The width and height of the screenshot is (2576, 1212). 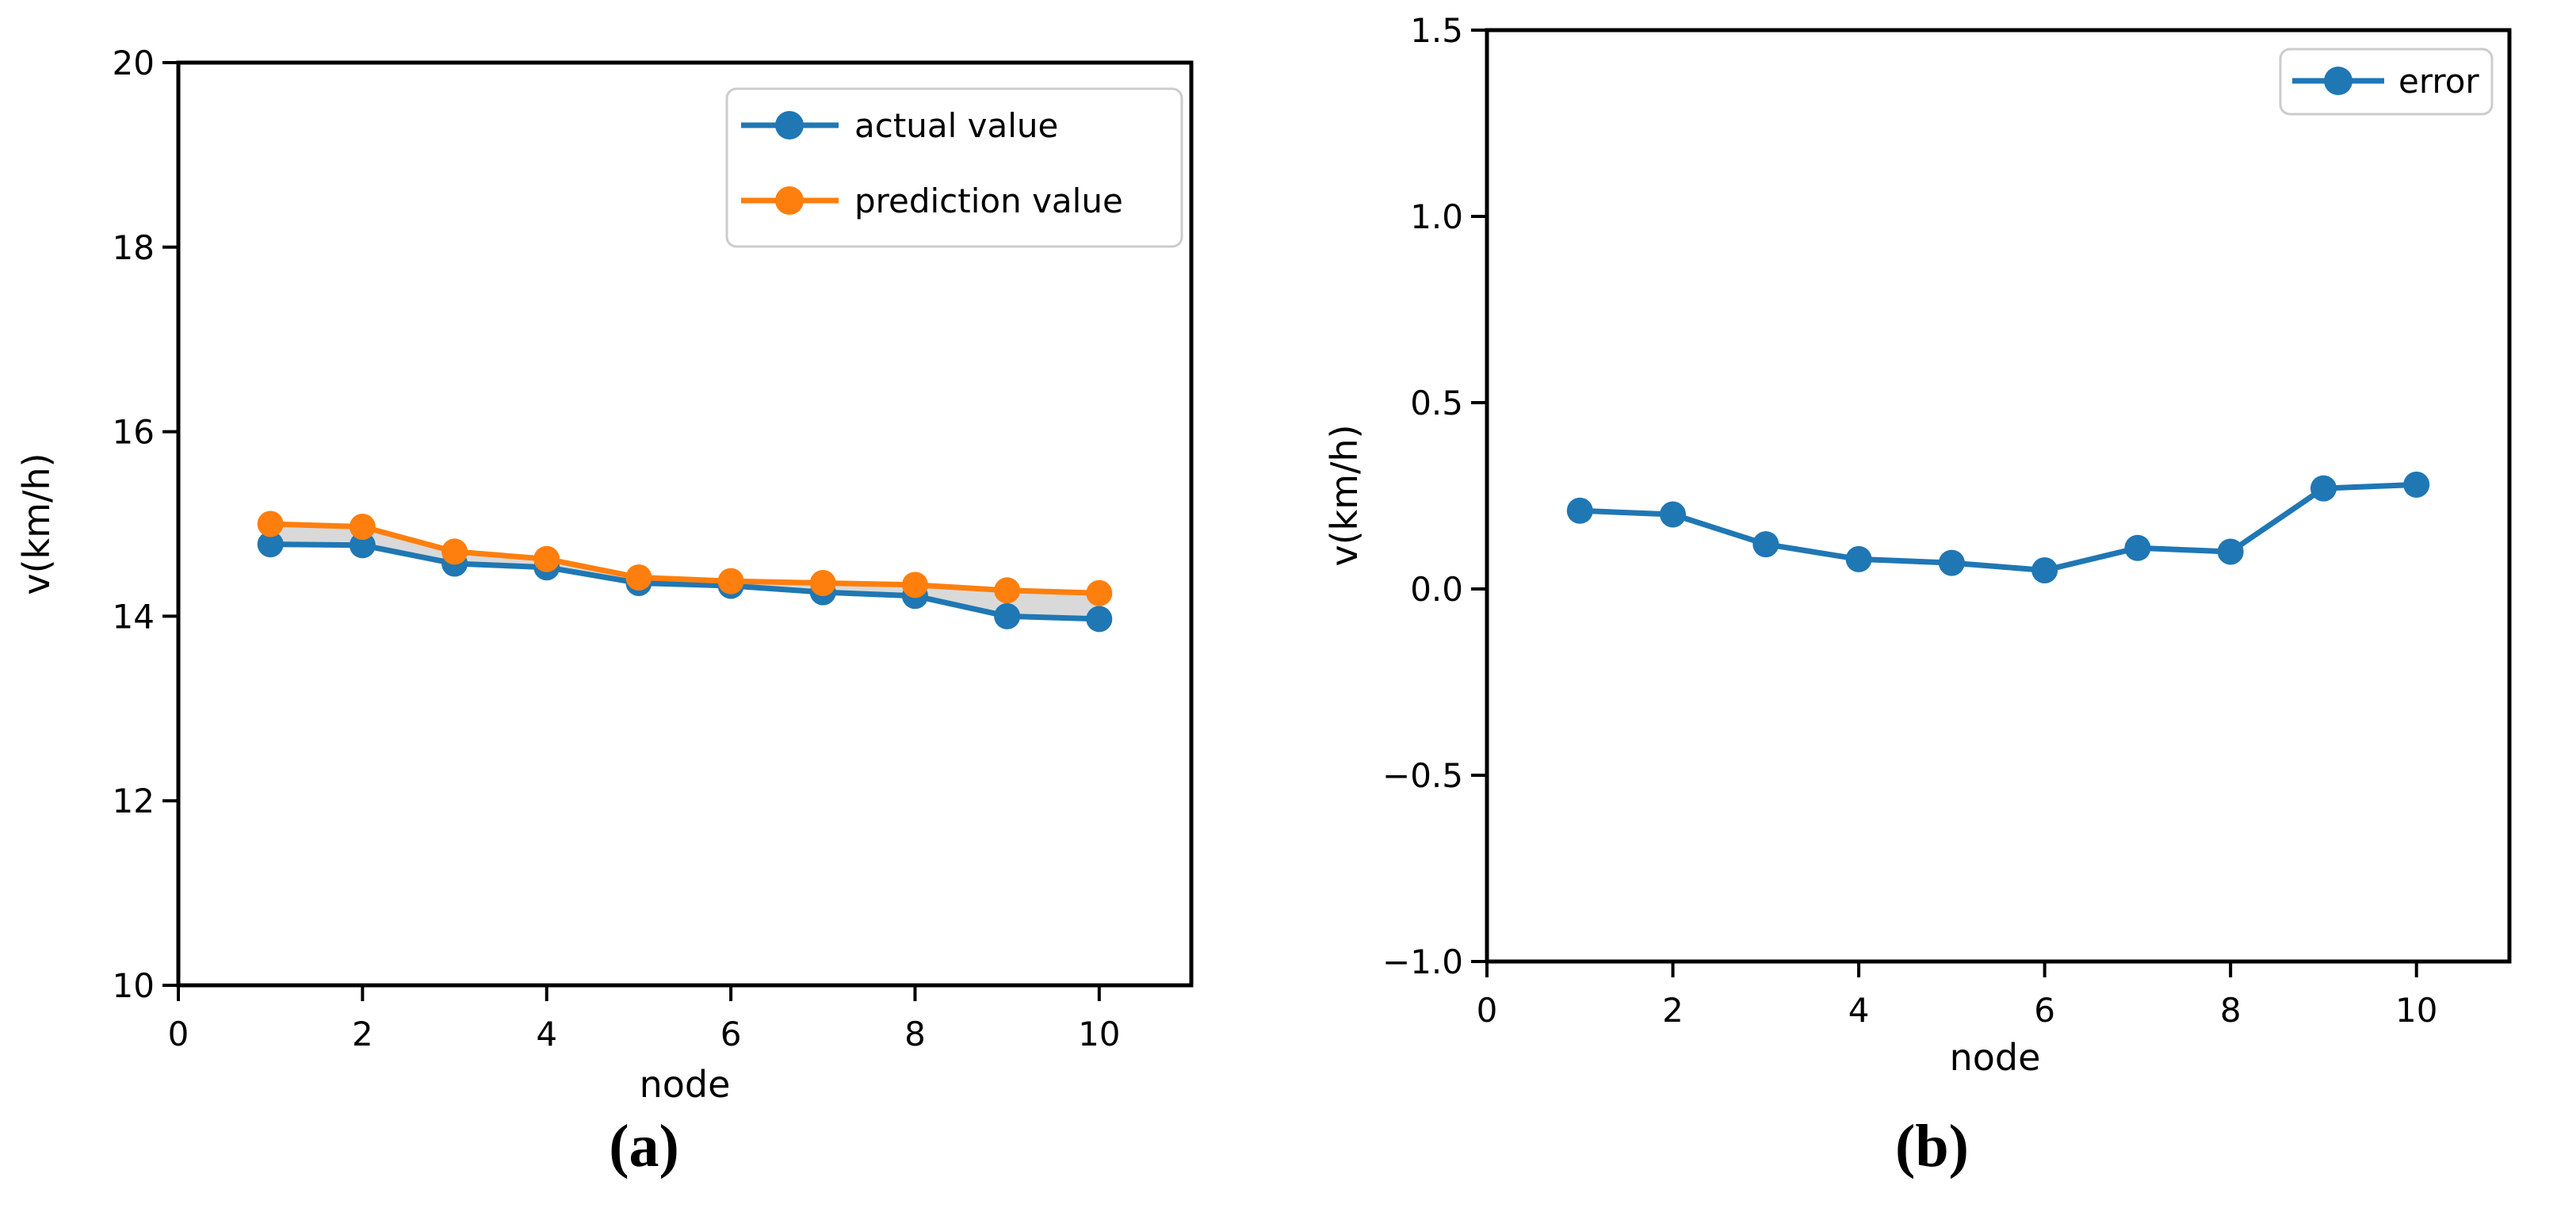 I want to click on y-tick-label: −0.5, so click(x=1422, y=776).